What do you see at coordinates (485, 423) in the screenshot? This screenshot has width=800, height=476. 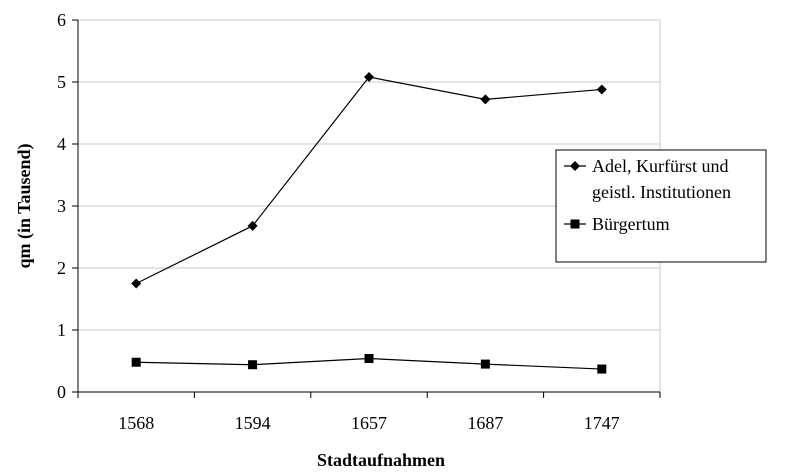 I see `x-tick-label: 1687` at bounding box center [485, 423].